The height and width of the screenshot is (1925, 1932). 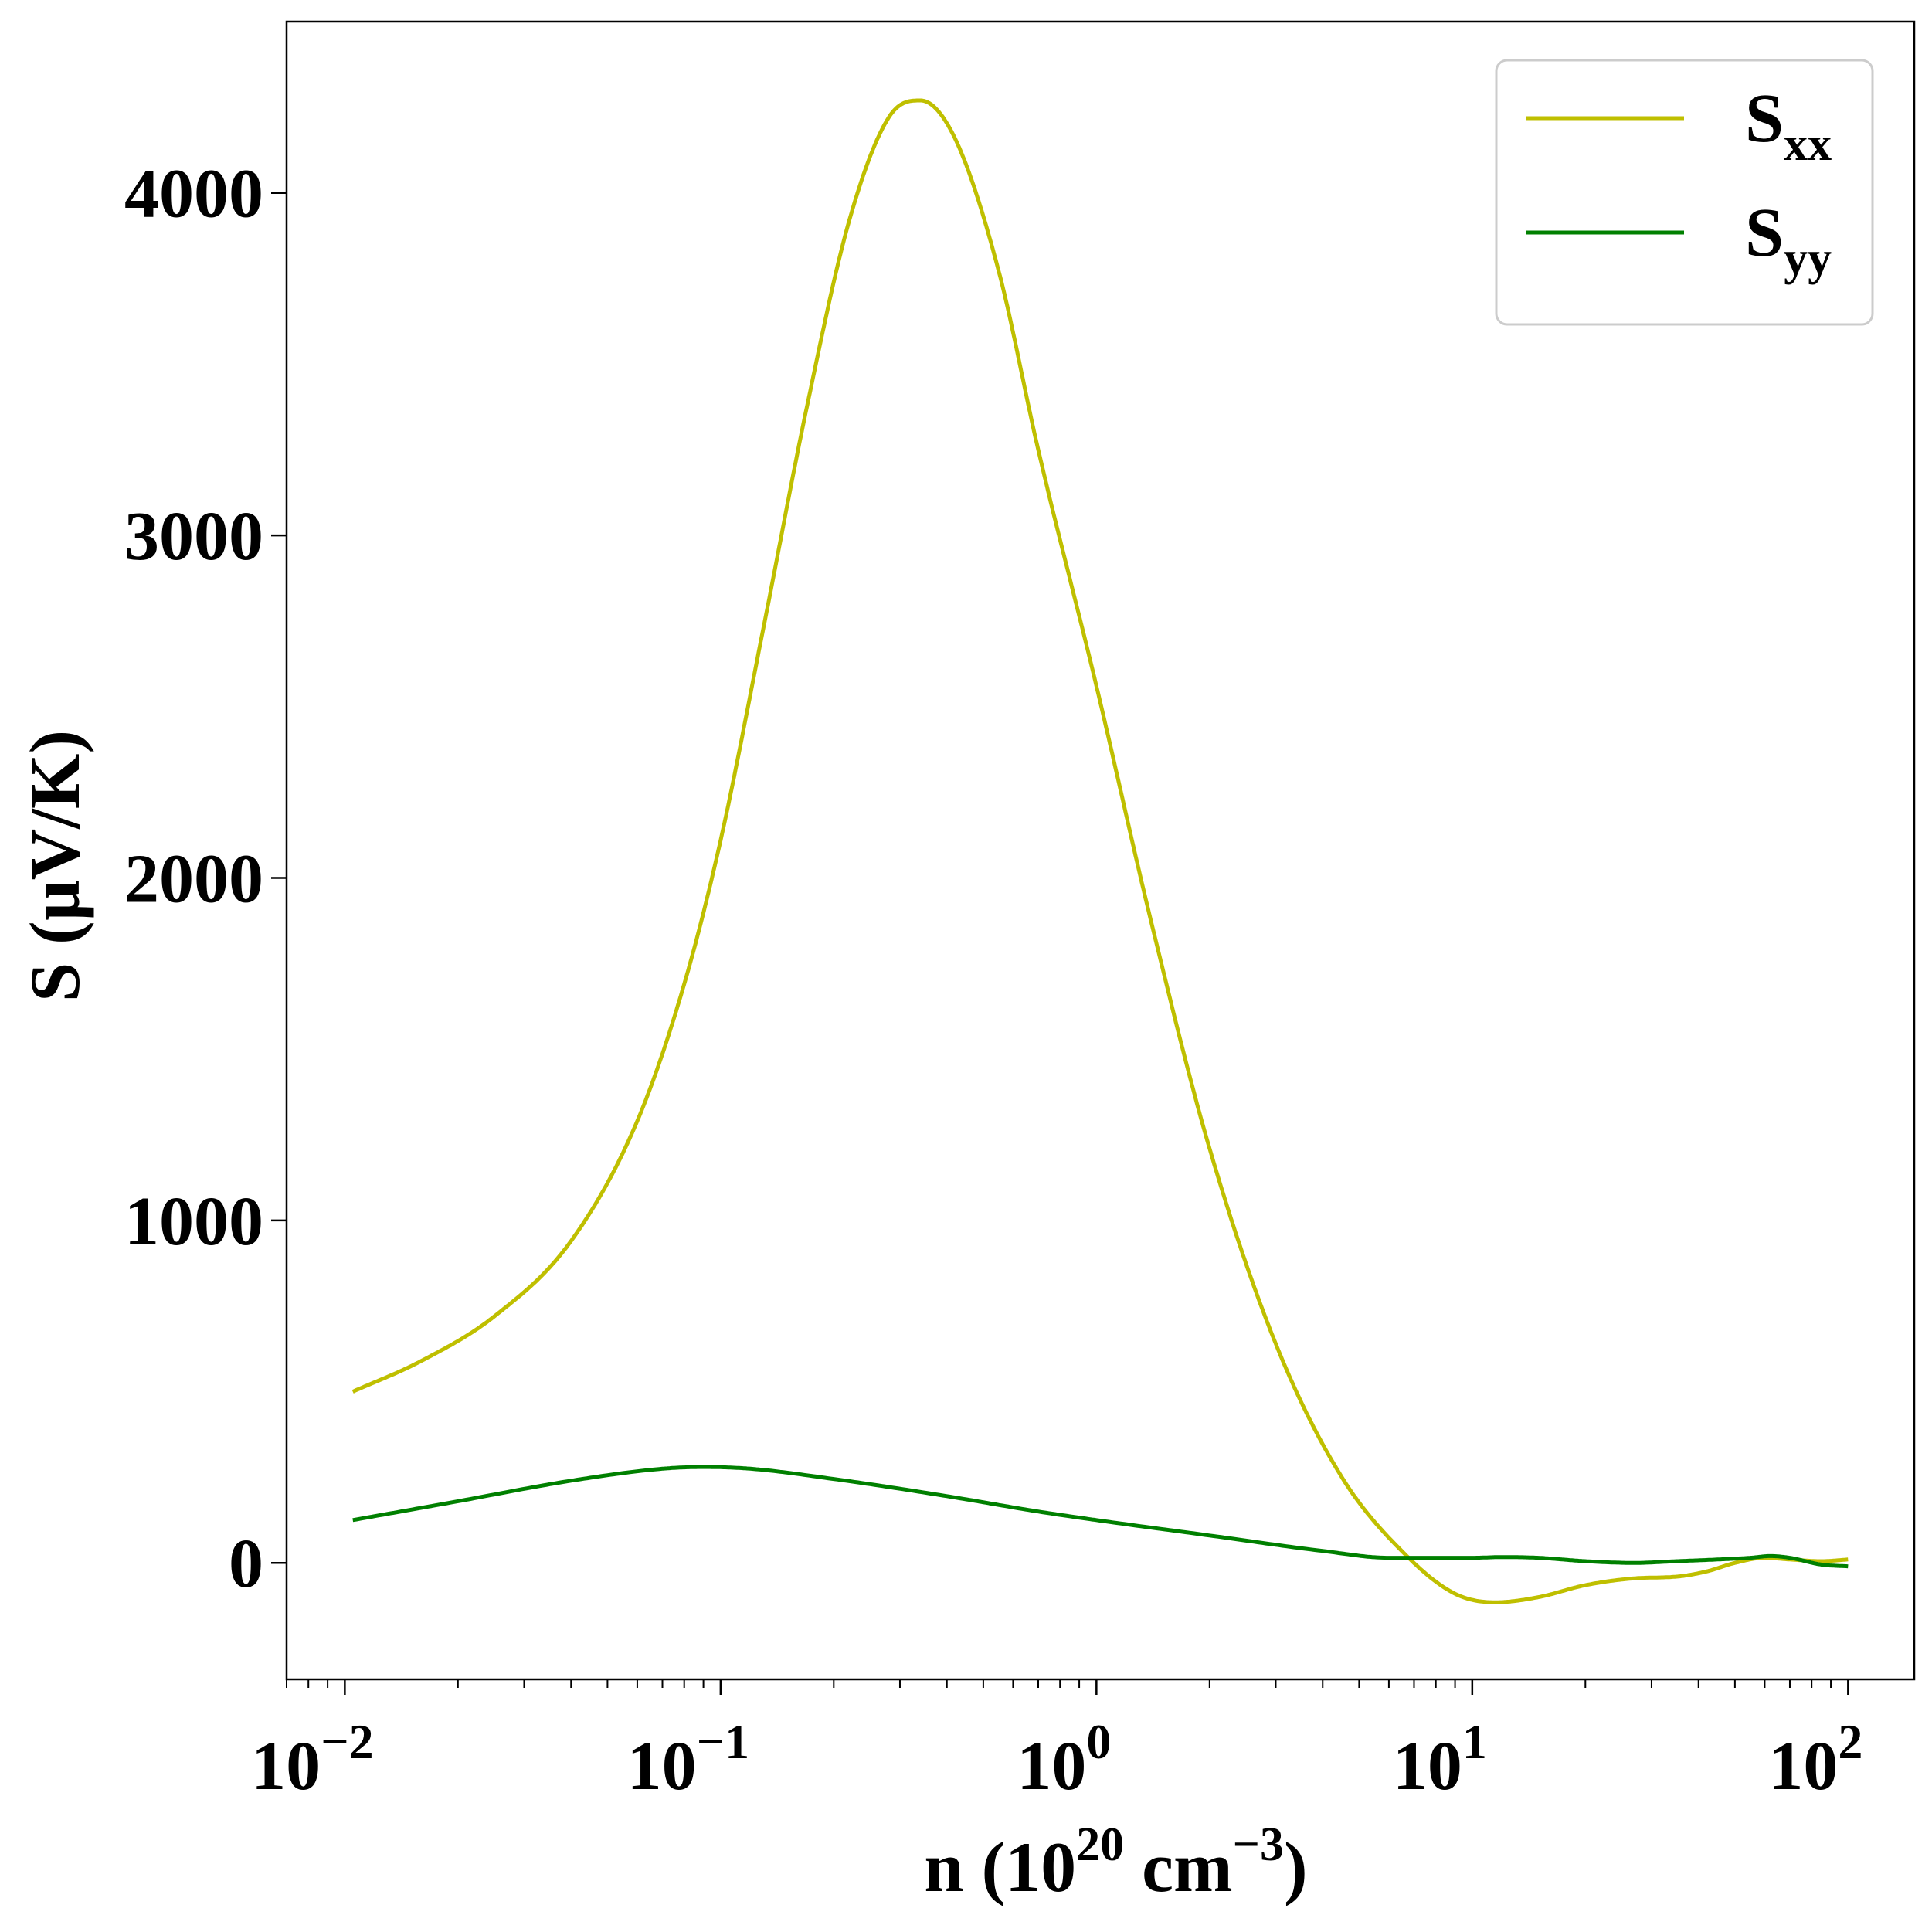 I want to click on x-tick-label-exp: −2, so click(x=347, y=1742).